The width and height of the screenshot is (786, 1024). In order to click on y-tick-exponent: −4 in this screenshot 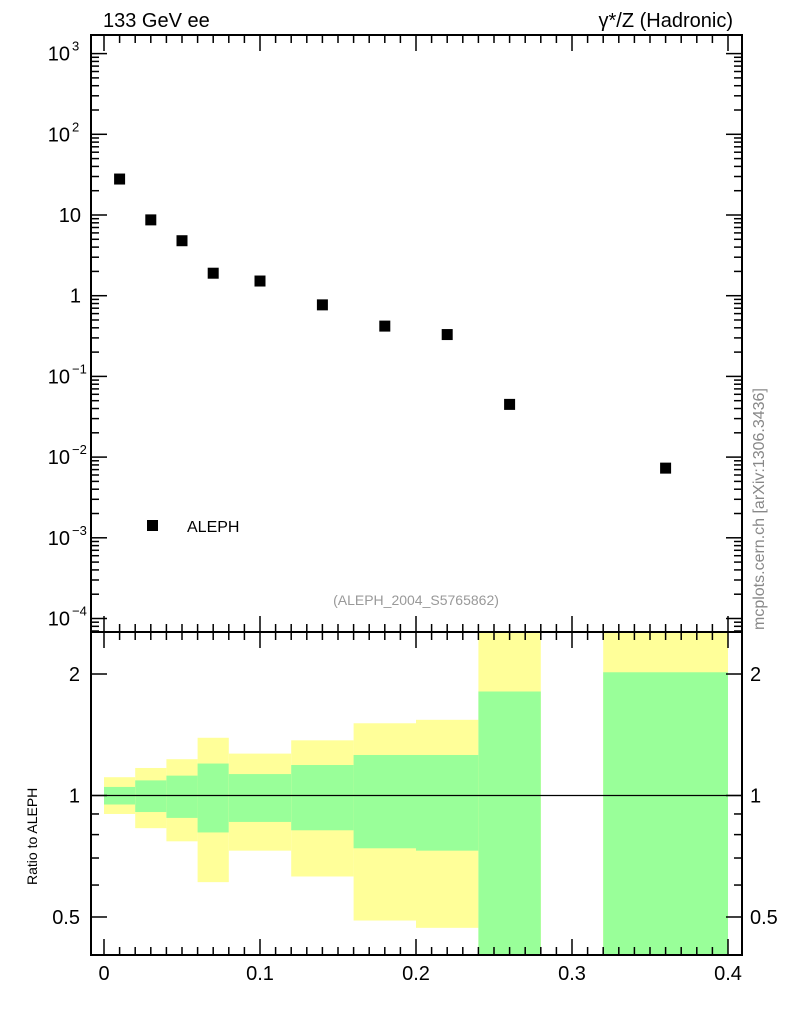, I will do `click(79, 611)`.